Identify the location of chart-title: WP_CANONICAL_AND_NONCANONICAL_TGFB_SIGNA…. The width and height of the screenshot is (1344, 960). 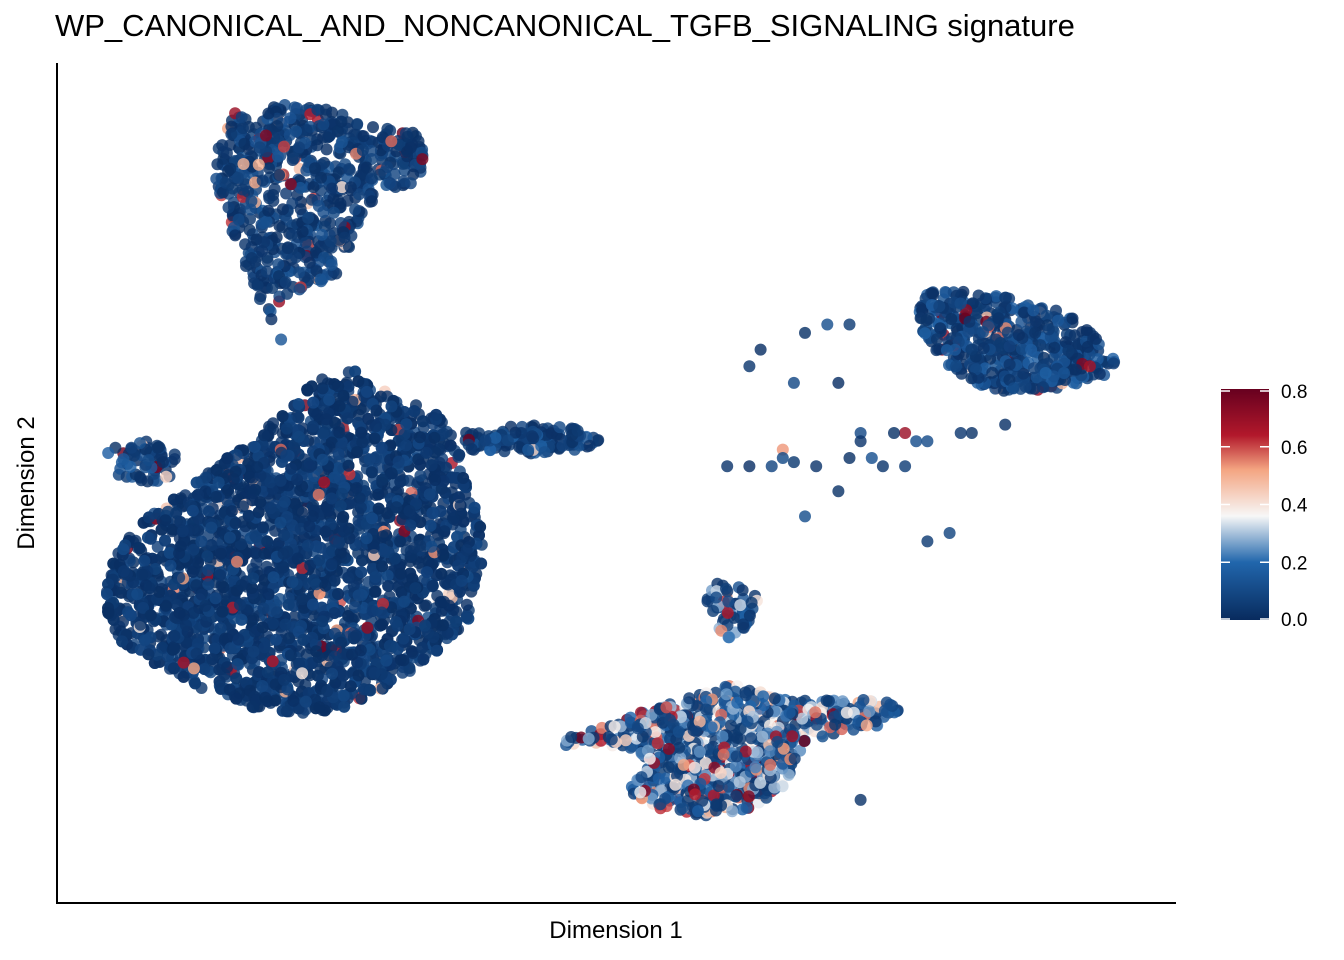
(565, 25).